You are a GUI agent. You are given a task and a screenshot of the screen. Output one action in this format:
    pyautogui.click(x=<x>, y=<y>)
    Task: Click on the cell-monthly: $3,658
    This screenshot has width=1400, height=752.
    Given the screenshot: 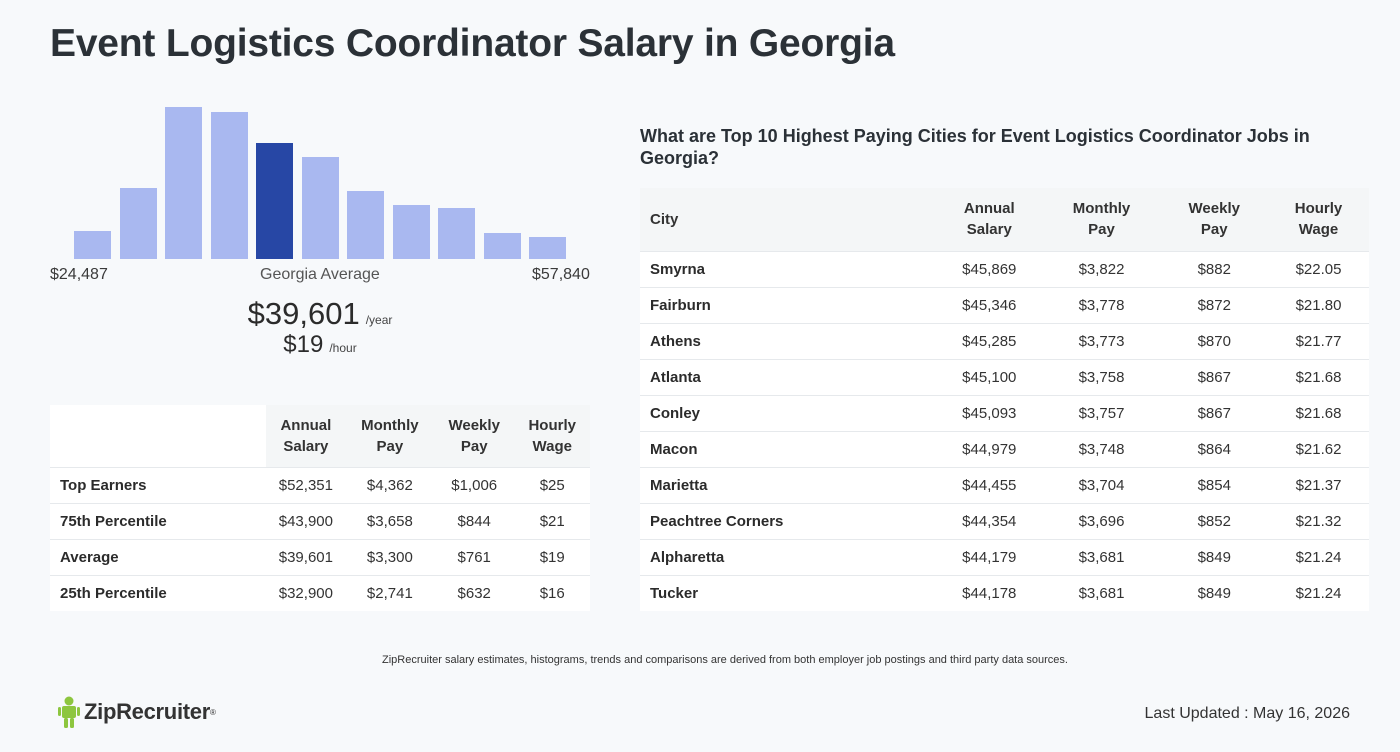 What is the action you would take?
    pyautogui.click(x=389, y=521)
    